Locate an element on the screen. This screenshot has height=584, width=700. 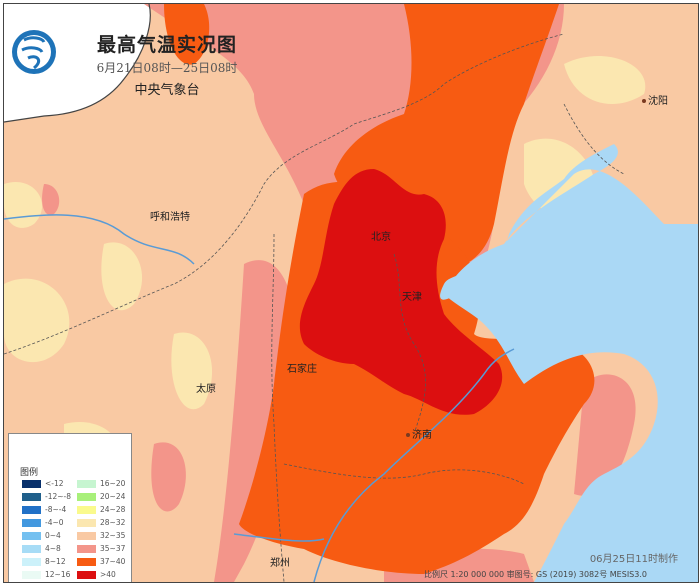
legend-item: -8~-4 is located at coordinates (44, 509).